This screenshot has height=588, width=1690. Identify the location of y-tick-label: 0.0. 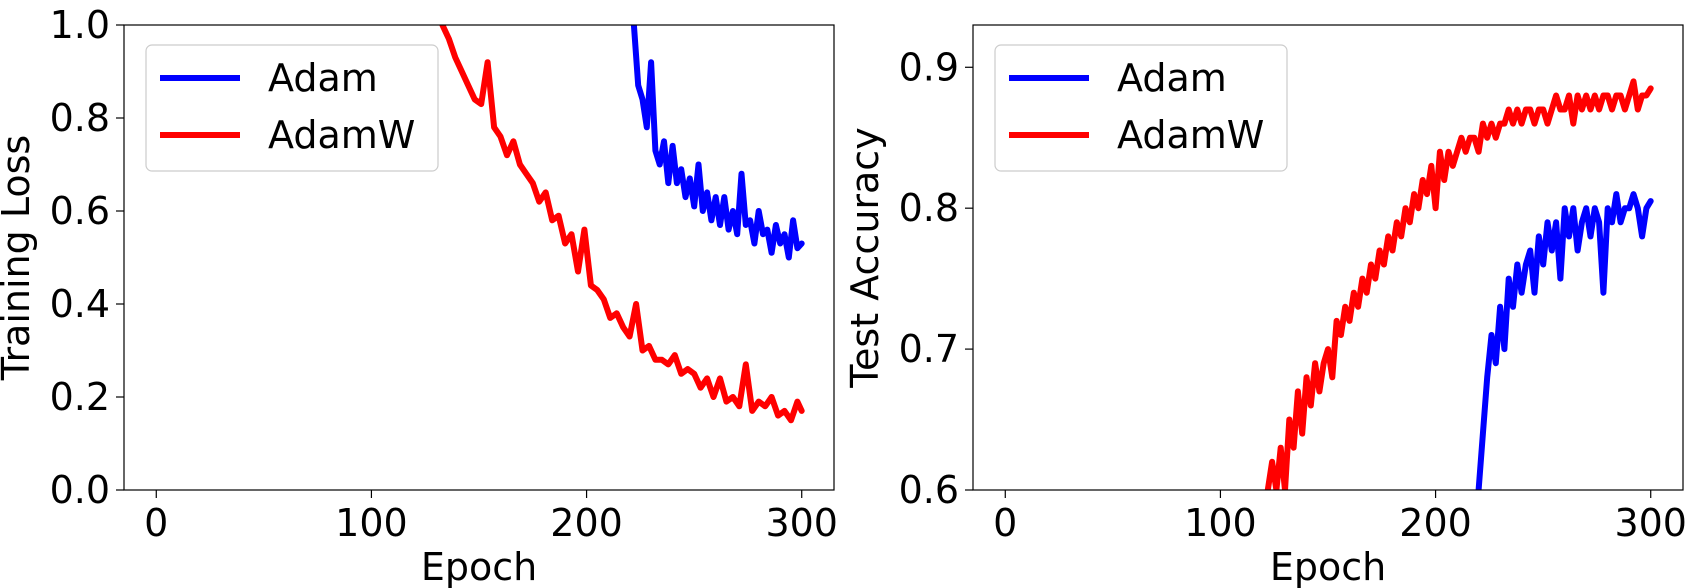
(80, 490).